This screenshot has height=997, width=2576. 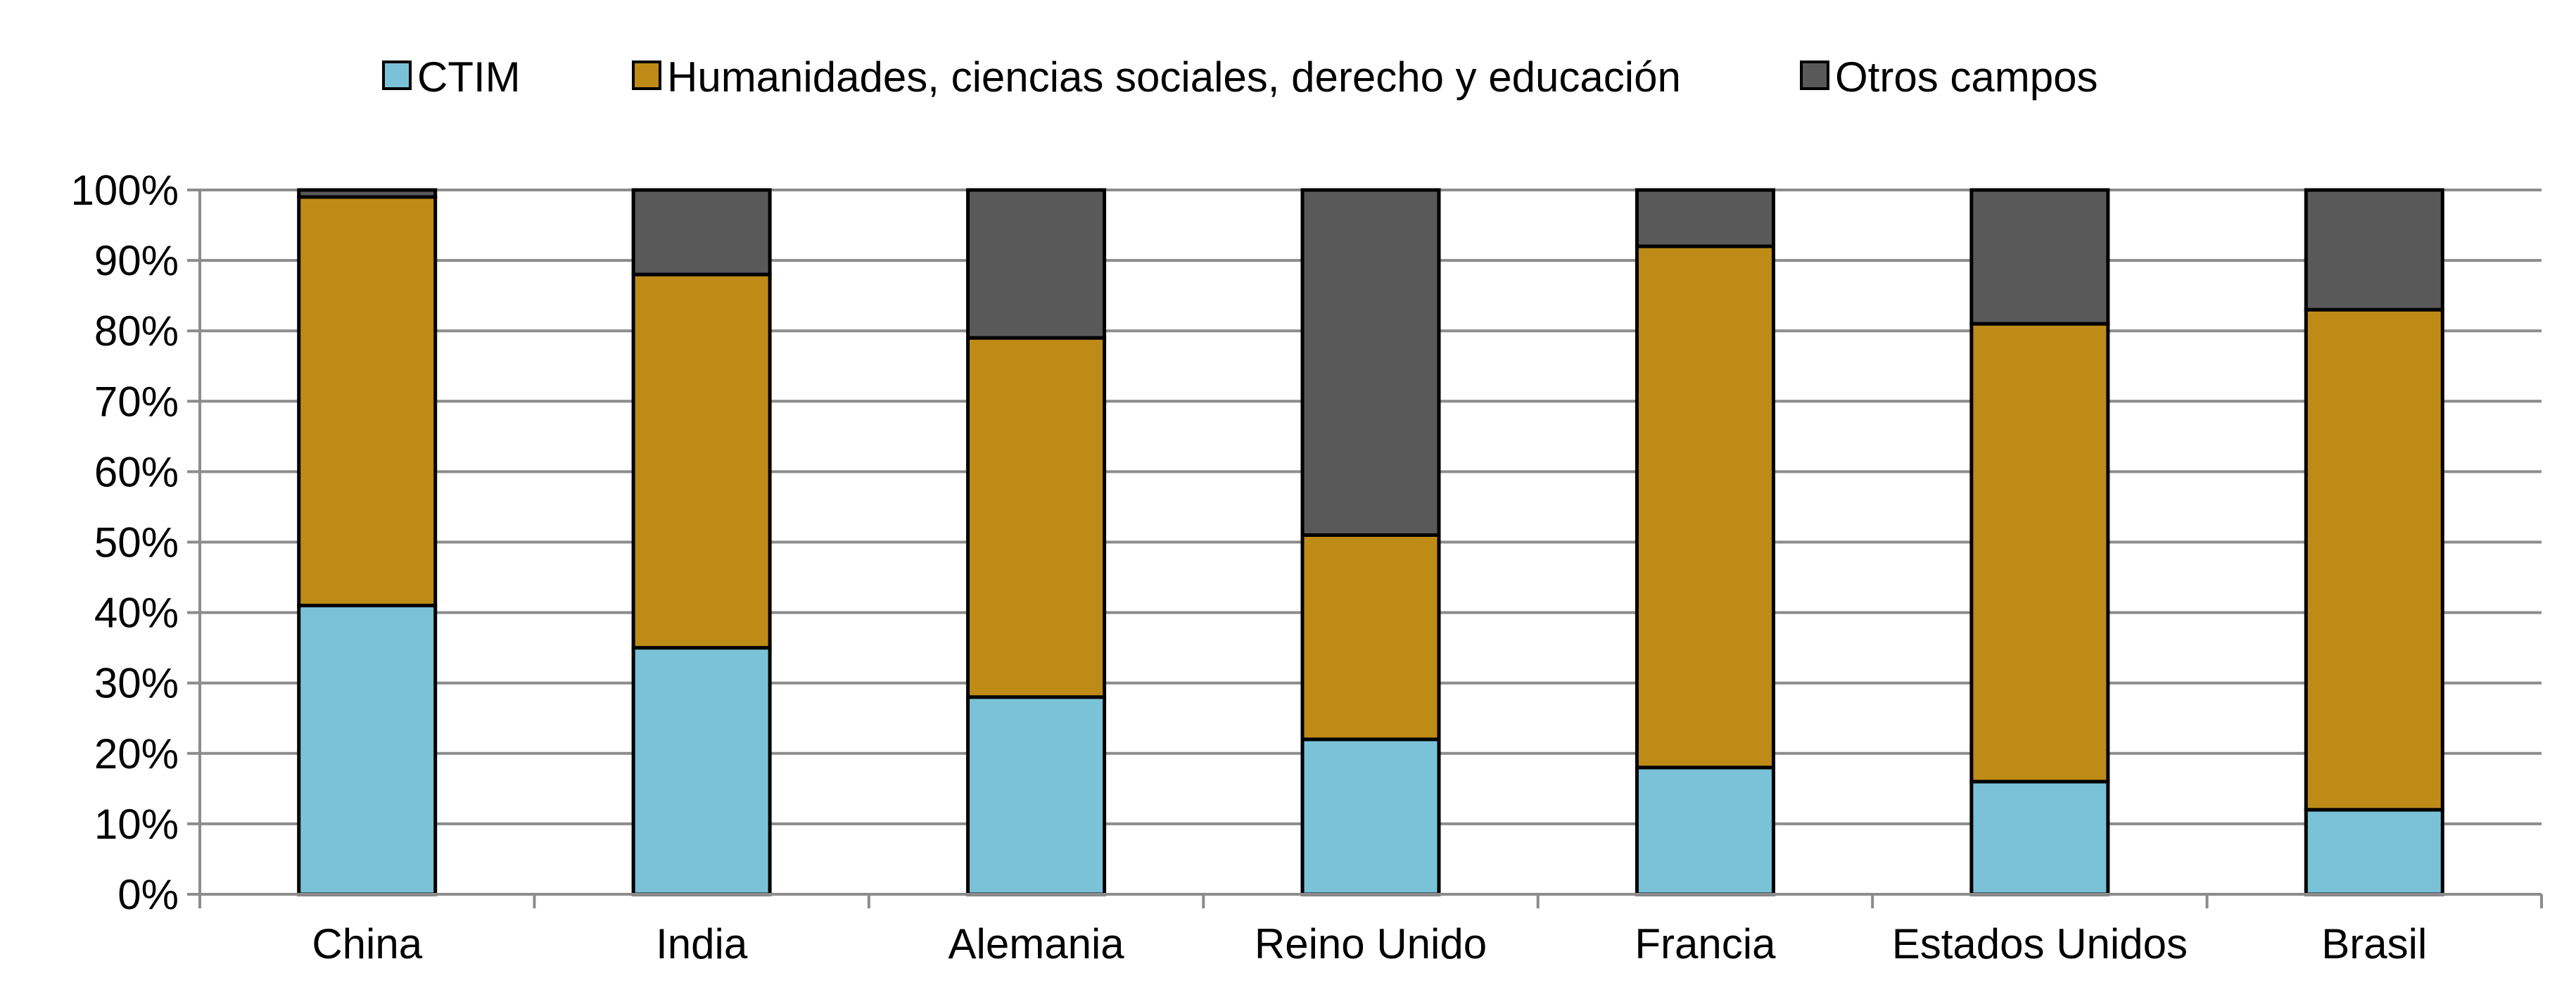 What do you see at coordinates (1370, 816) in the screenshot?
I see `bar-ctim-reino-unido` at bounding box center [1370, 816].